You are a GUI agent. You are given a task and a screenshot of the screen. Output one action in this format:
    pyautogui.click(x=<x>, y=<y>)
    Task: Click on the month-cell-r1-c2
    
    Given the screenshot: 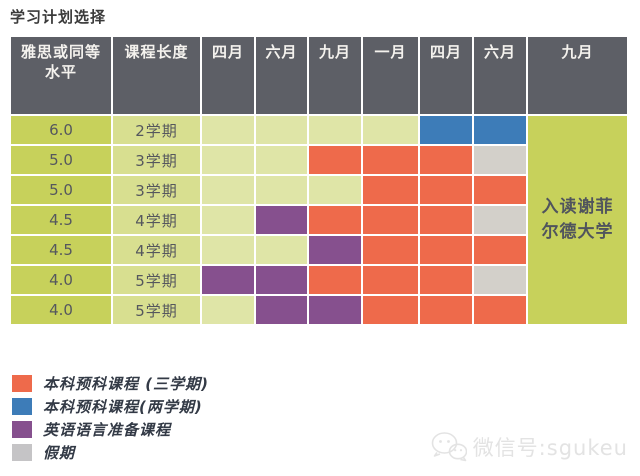 What is the action you would take?
    pyautogui.click(x=281, y=130)
    